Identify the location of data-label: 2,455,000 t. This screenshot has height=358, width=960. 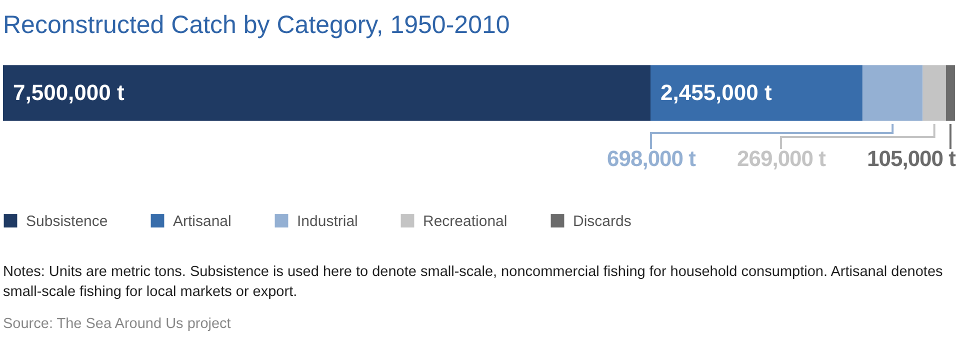
(716, 92).